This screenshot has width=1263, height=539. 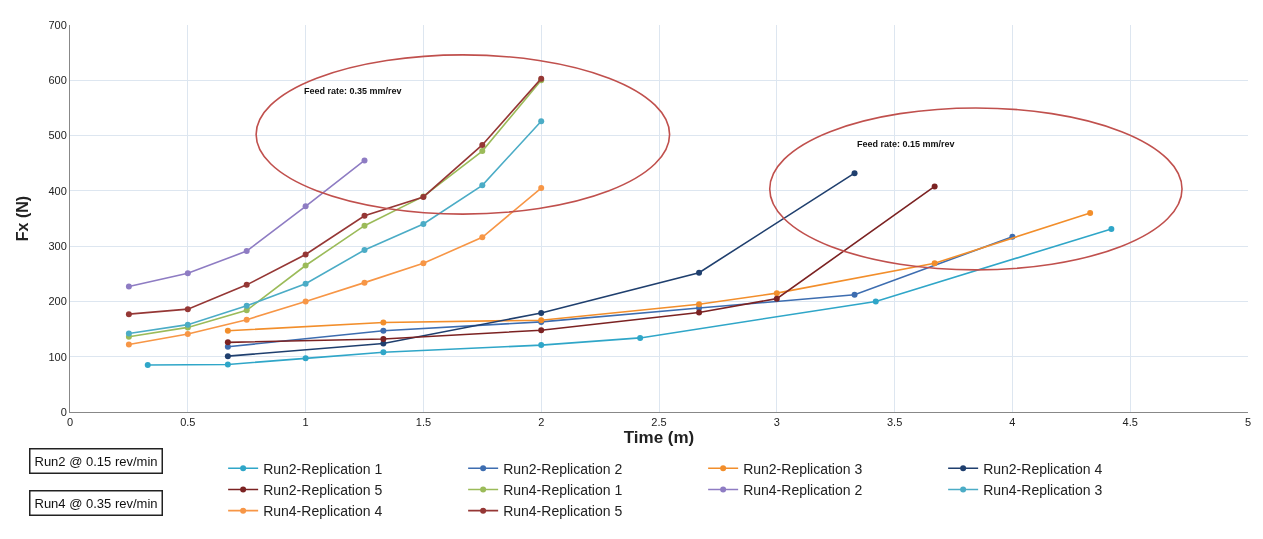 I want to click on annotation: Feed rate: 0.35 mm/rev, so click(x=353, y=91).